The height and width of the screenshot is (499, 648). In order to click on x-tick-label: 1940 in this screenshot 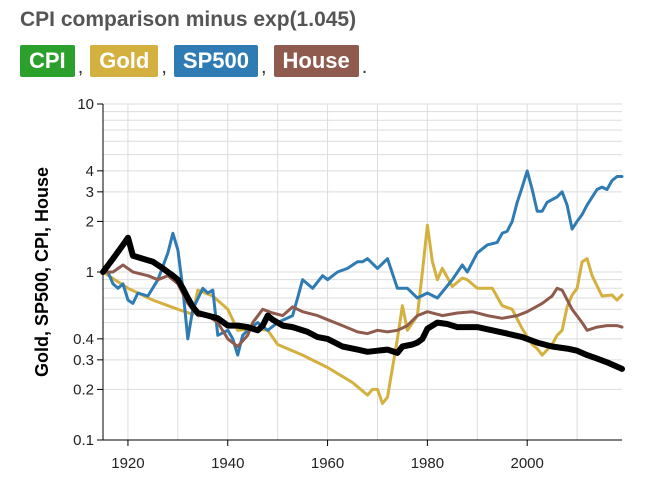, I will do `click(227, 463)`.